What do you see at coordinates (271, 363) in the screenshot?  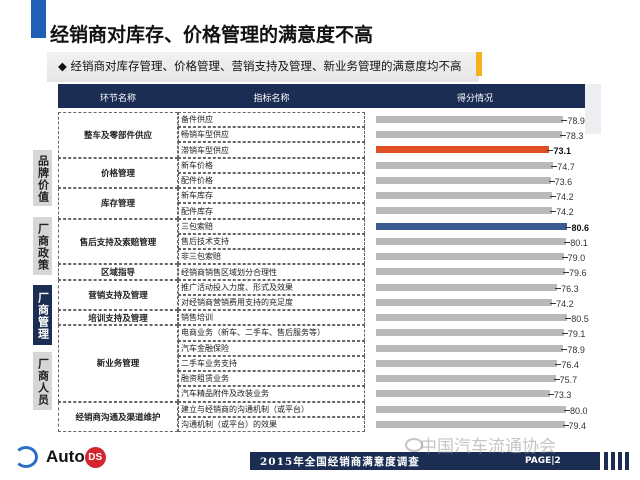 I see `indicator-cell: 二手车业务支持` at bounding box center [271, 363].